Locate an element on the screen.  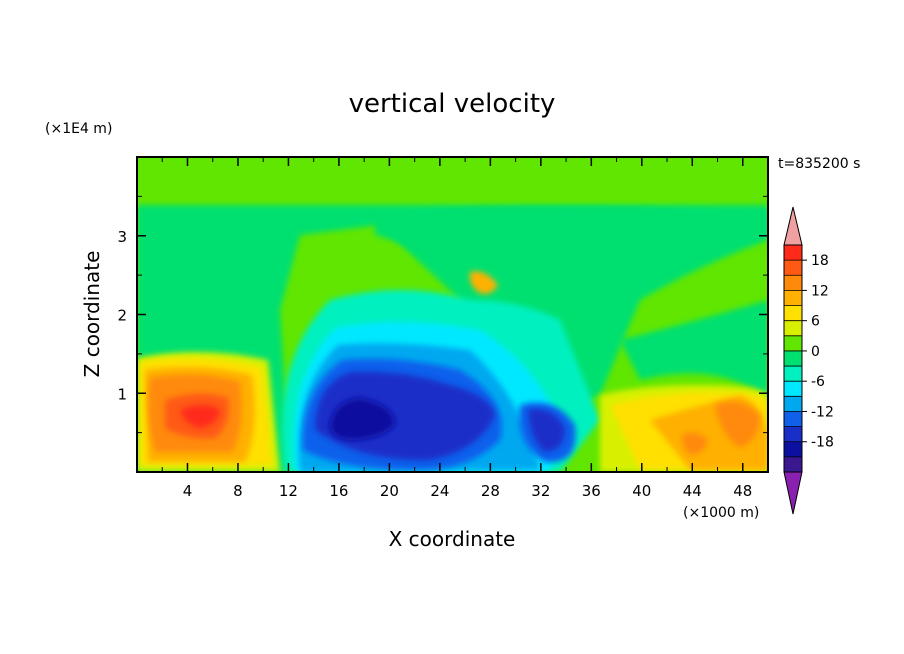
x-tick-label: 40 is located at coordinates (641, 491).